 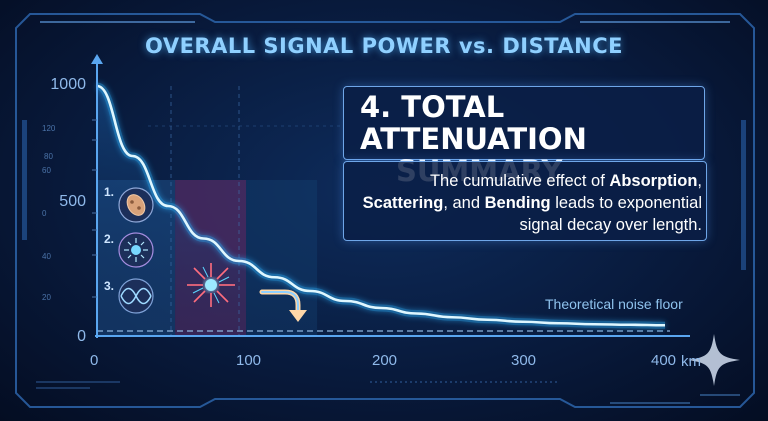 What do you see at coordinates (109, 286) in the screenshot?
I see `step-number-3: 3.` at bounding box center [109, 286].